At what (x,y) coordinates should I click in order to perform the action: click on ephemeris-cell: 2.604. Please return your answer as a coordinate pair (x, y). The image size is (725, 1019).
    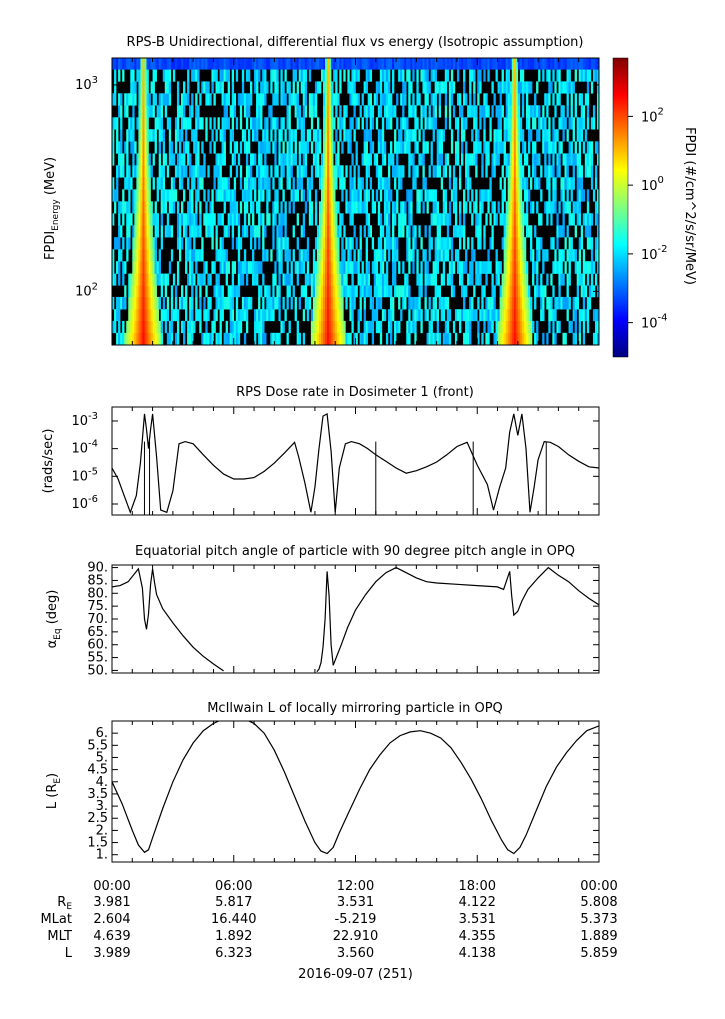
    Looking at the image, I should click on (111, 919).